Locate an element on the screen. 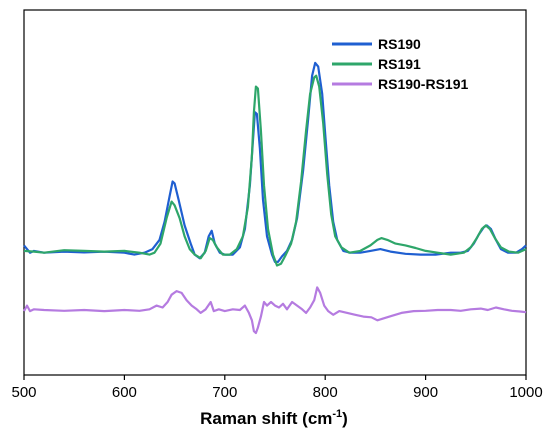 This screenshot has height=439, width=550. x-tick-label: 600 is located at coordinates (124, 392).